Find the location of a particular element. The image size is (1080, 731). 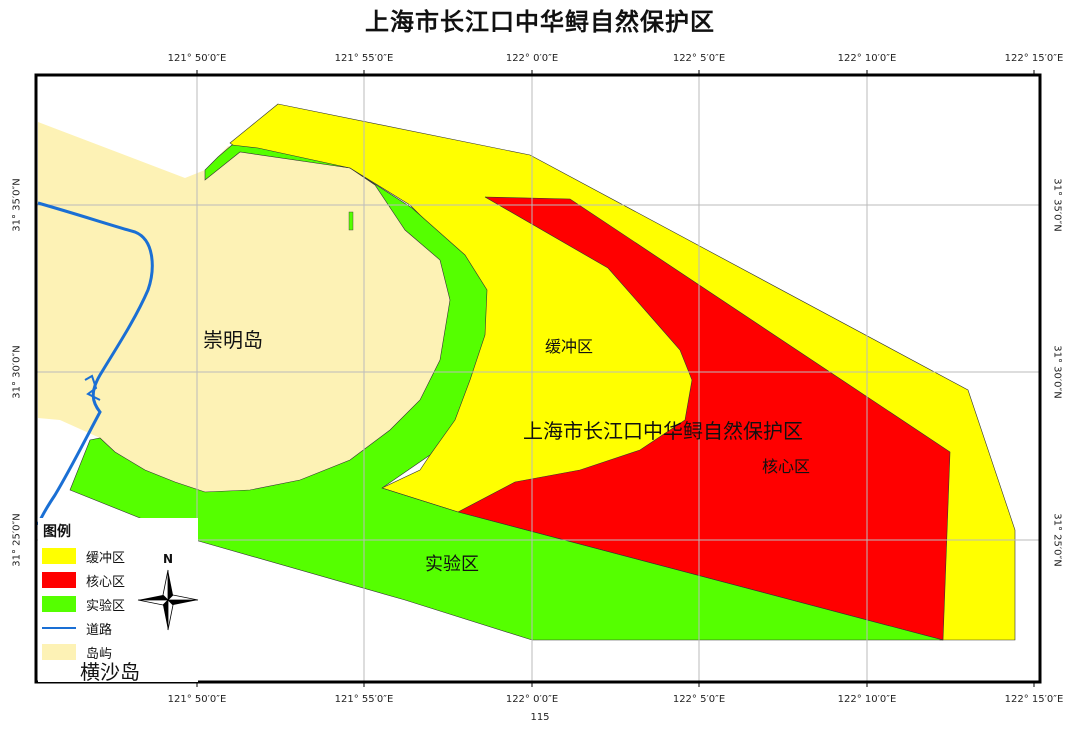

page-number: 115 is located at coordinates (540, 717).